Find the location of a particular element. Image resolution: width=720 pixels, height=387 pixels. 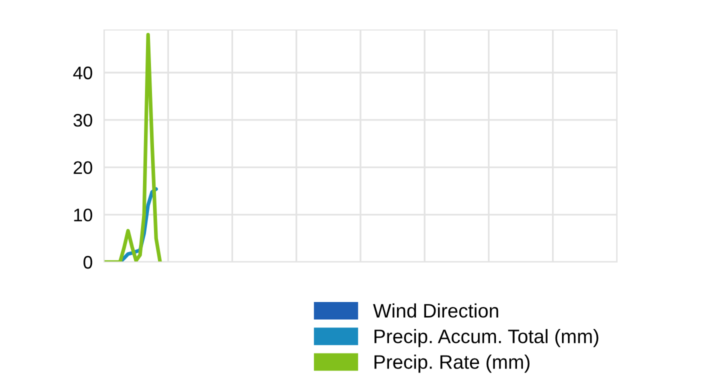

y-tick-label: 20 is located at coordinates (83, 167).